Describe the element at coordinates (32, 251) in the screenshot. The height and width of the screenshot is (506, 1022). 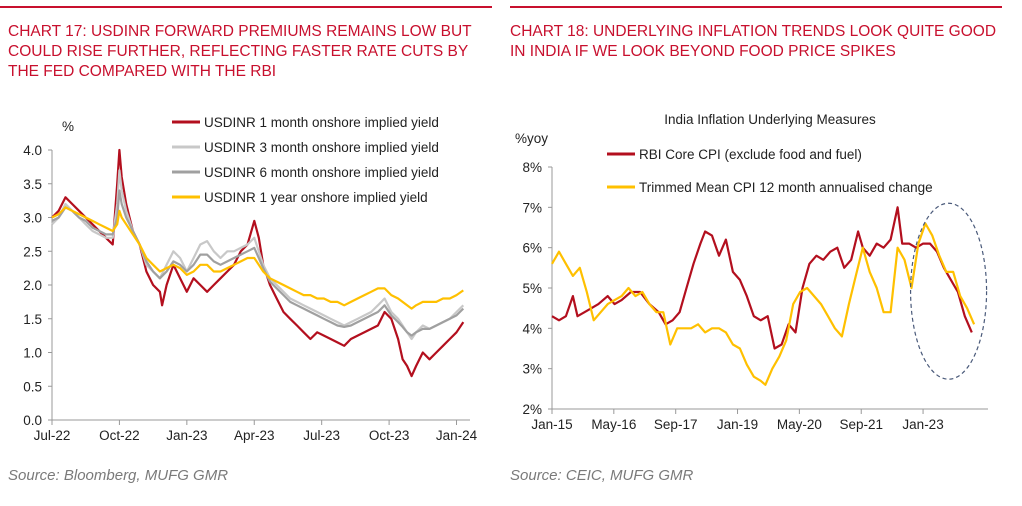
I see `y-tick-label: 2.5` at that location.